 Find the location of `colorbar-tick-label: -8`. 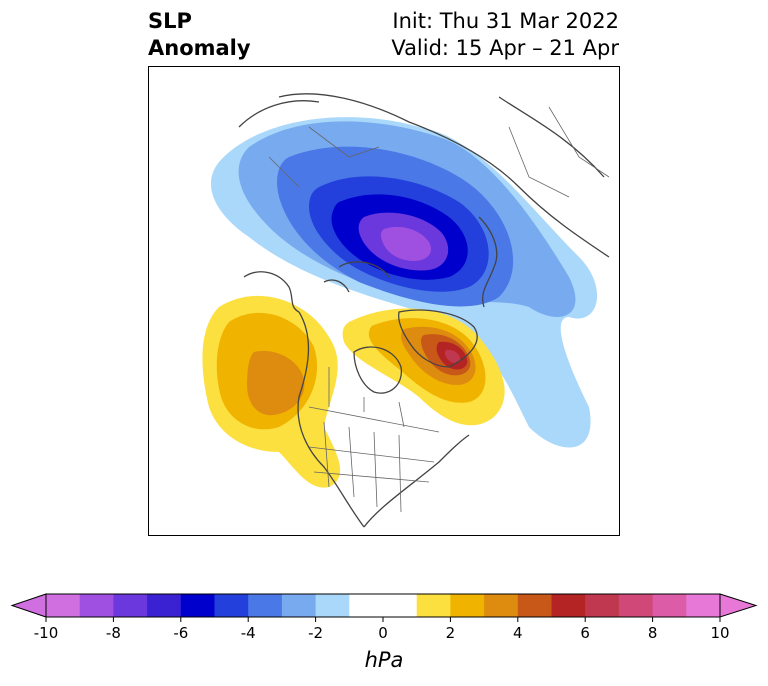

colorbar-tick-label: -8 is located at coordinates (113, 633).